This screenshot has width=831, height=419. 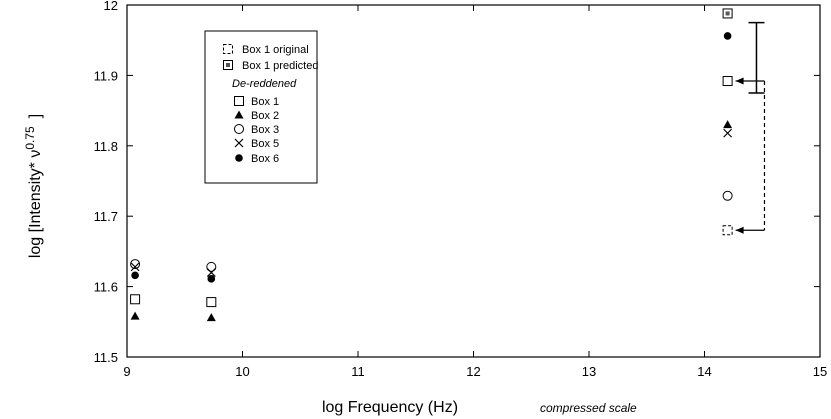 I want to click on legend-heading: De-reddened, so click(x=264, y=84).